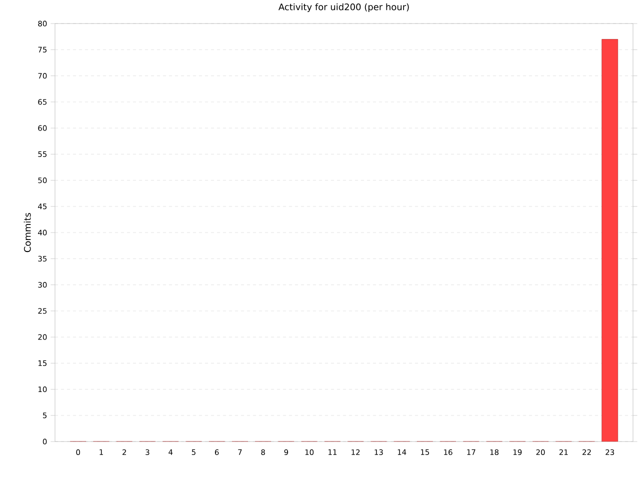 Image resolution: width=640 pixels, height=484 pixels. I want to click on y-axis-title: Commits, so click(27, 232).